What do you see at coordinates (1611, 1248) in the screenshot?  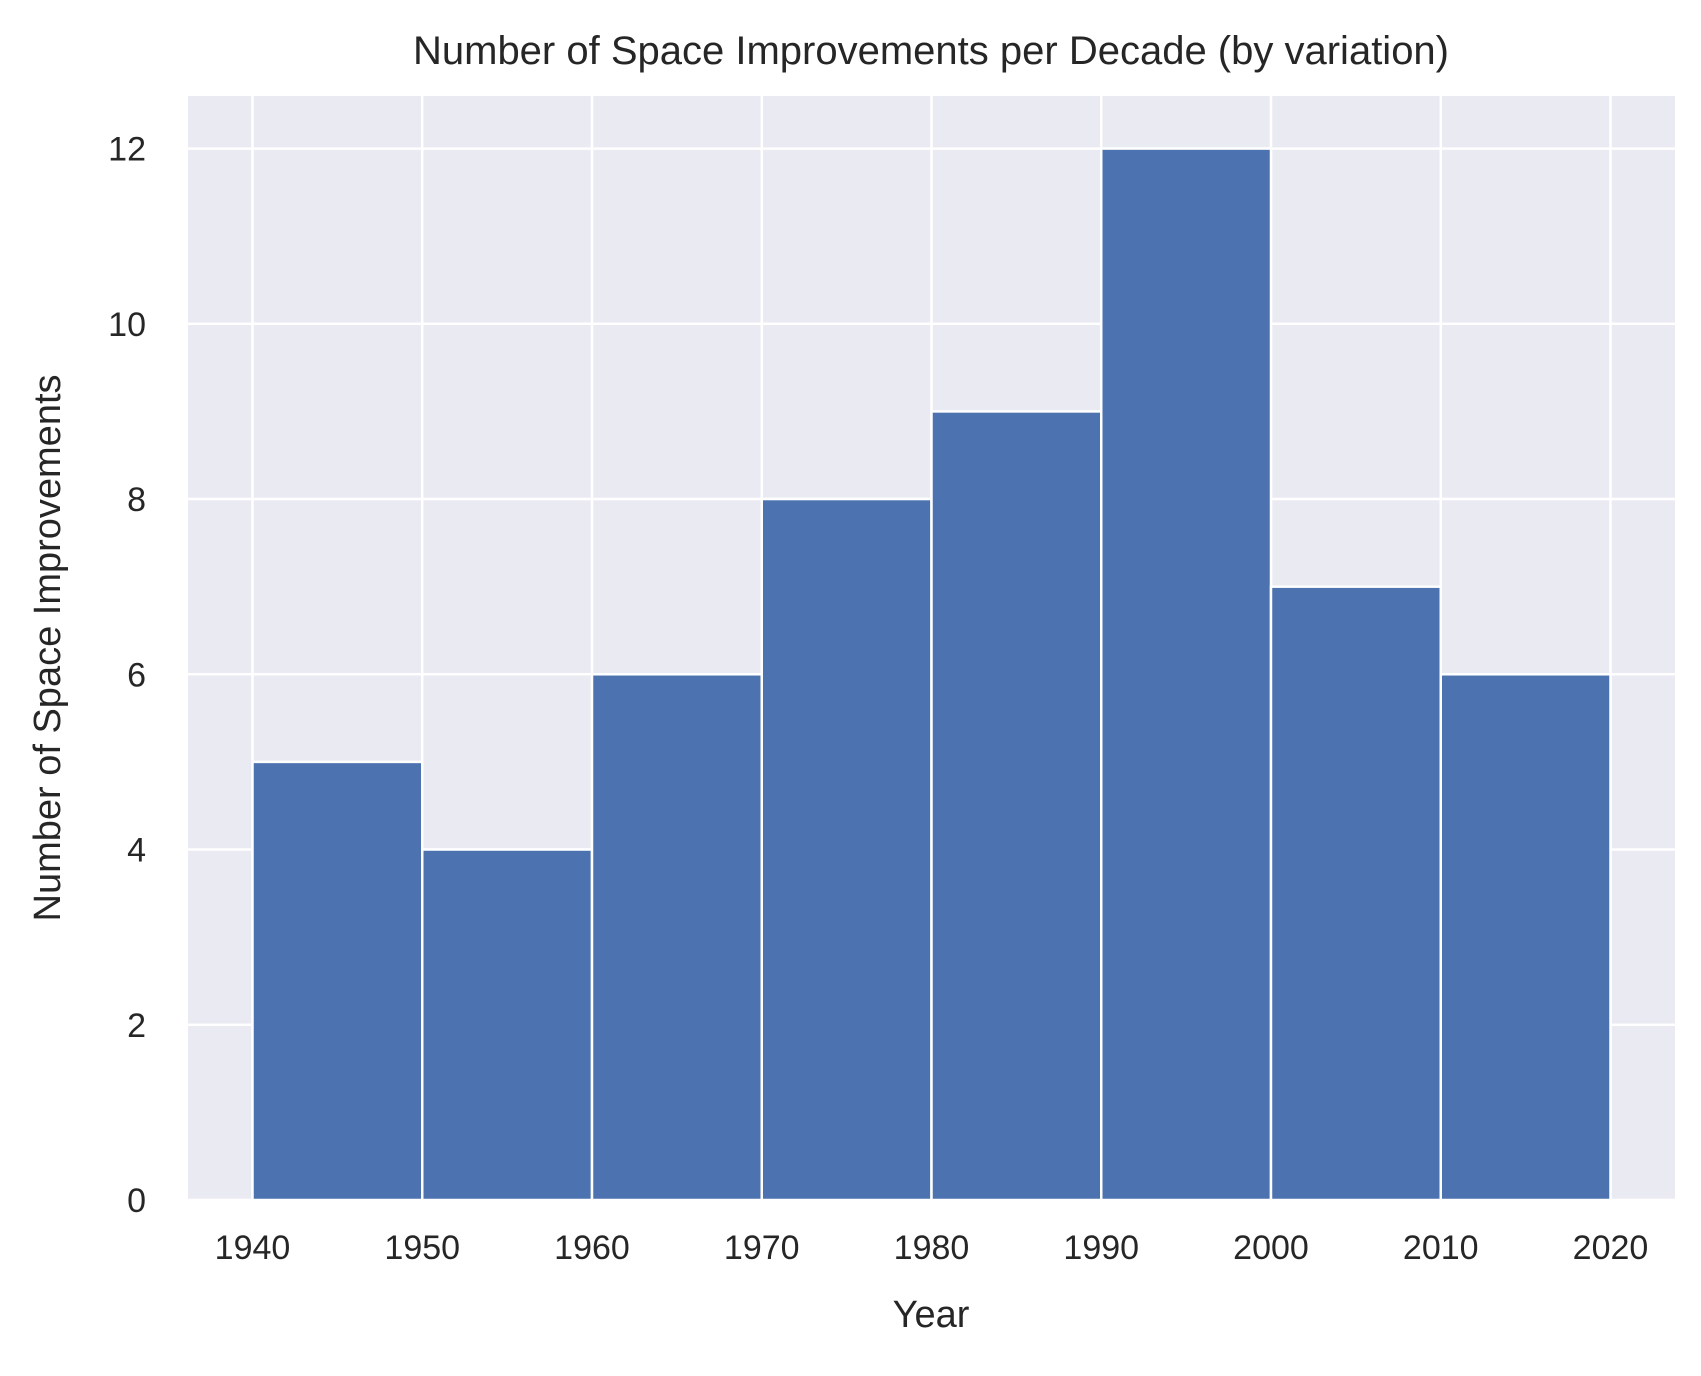 I see `x-tick-label: 2020` at bounding box center [1611, 1248].